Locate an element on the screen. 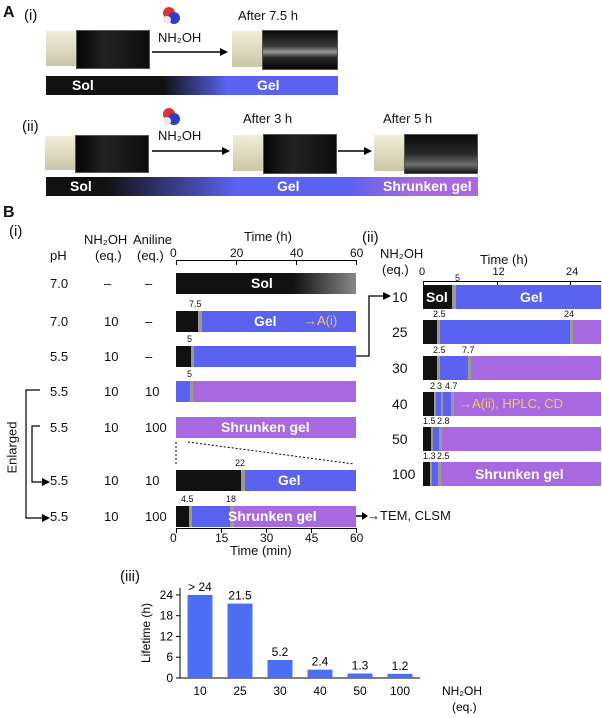 The width and height of the screenshot is (602, 718). x-axis-unit: (eq.) is located at coordinates (464, 707).